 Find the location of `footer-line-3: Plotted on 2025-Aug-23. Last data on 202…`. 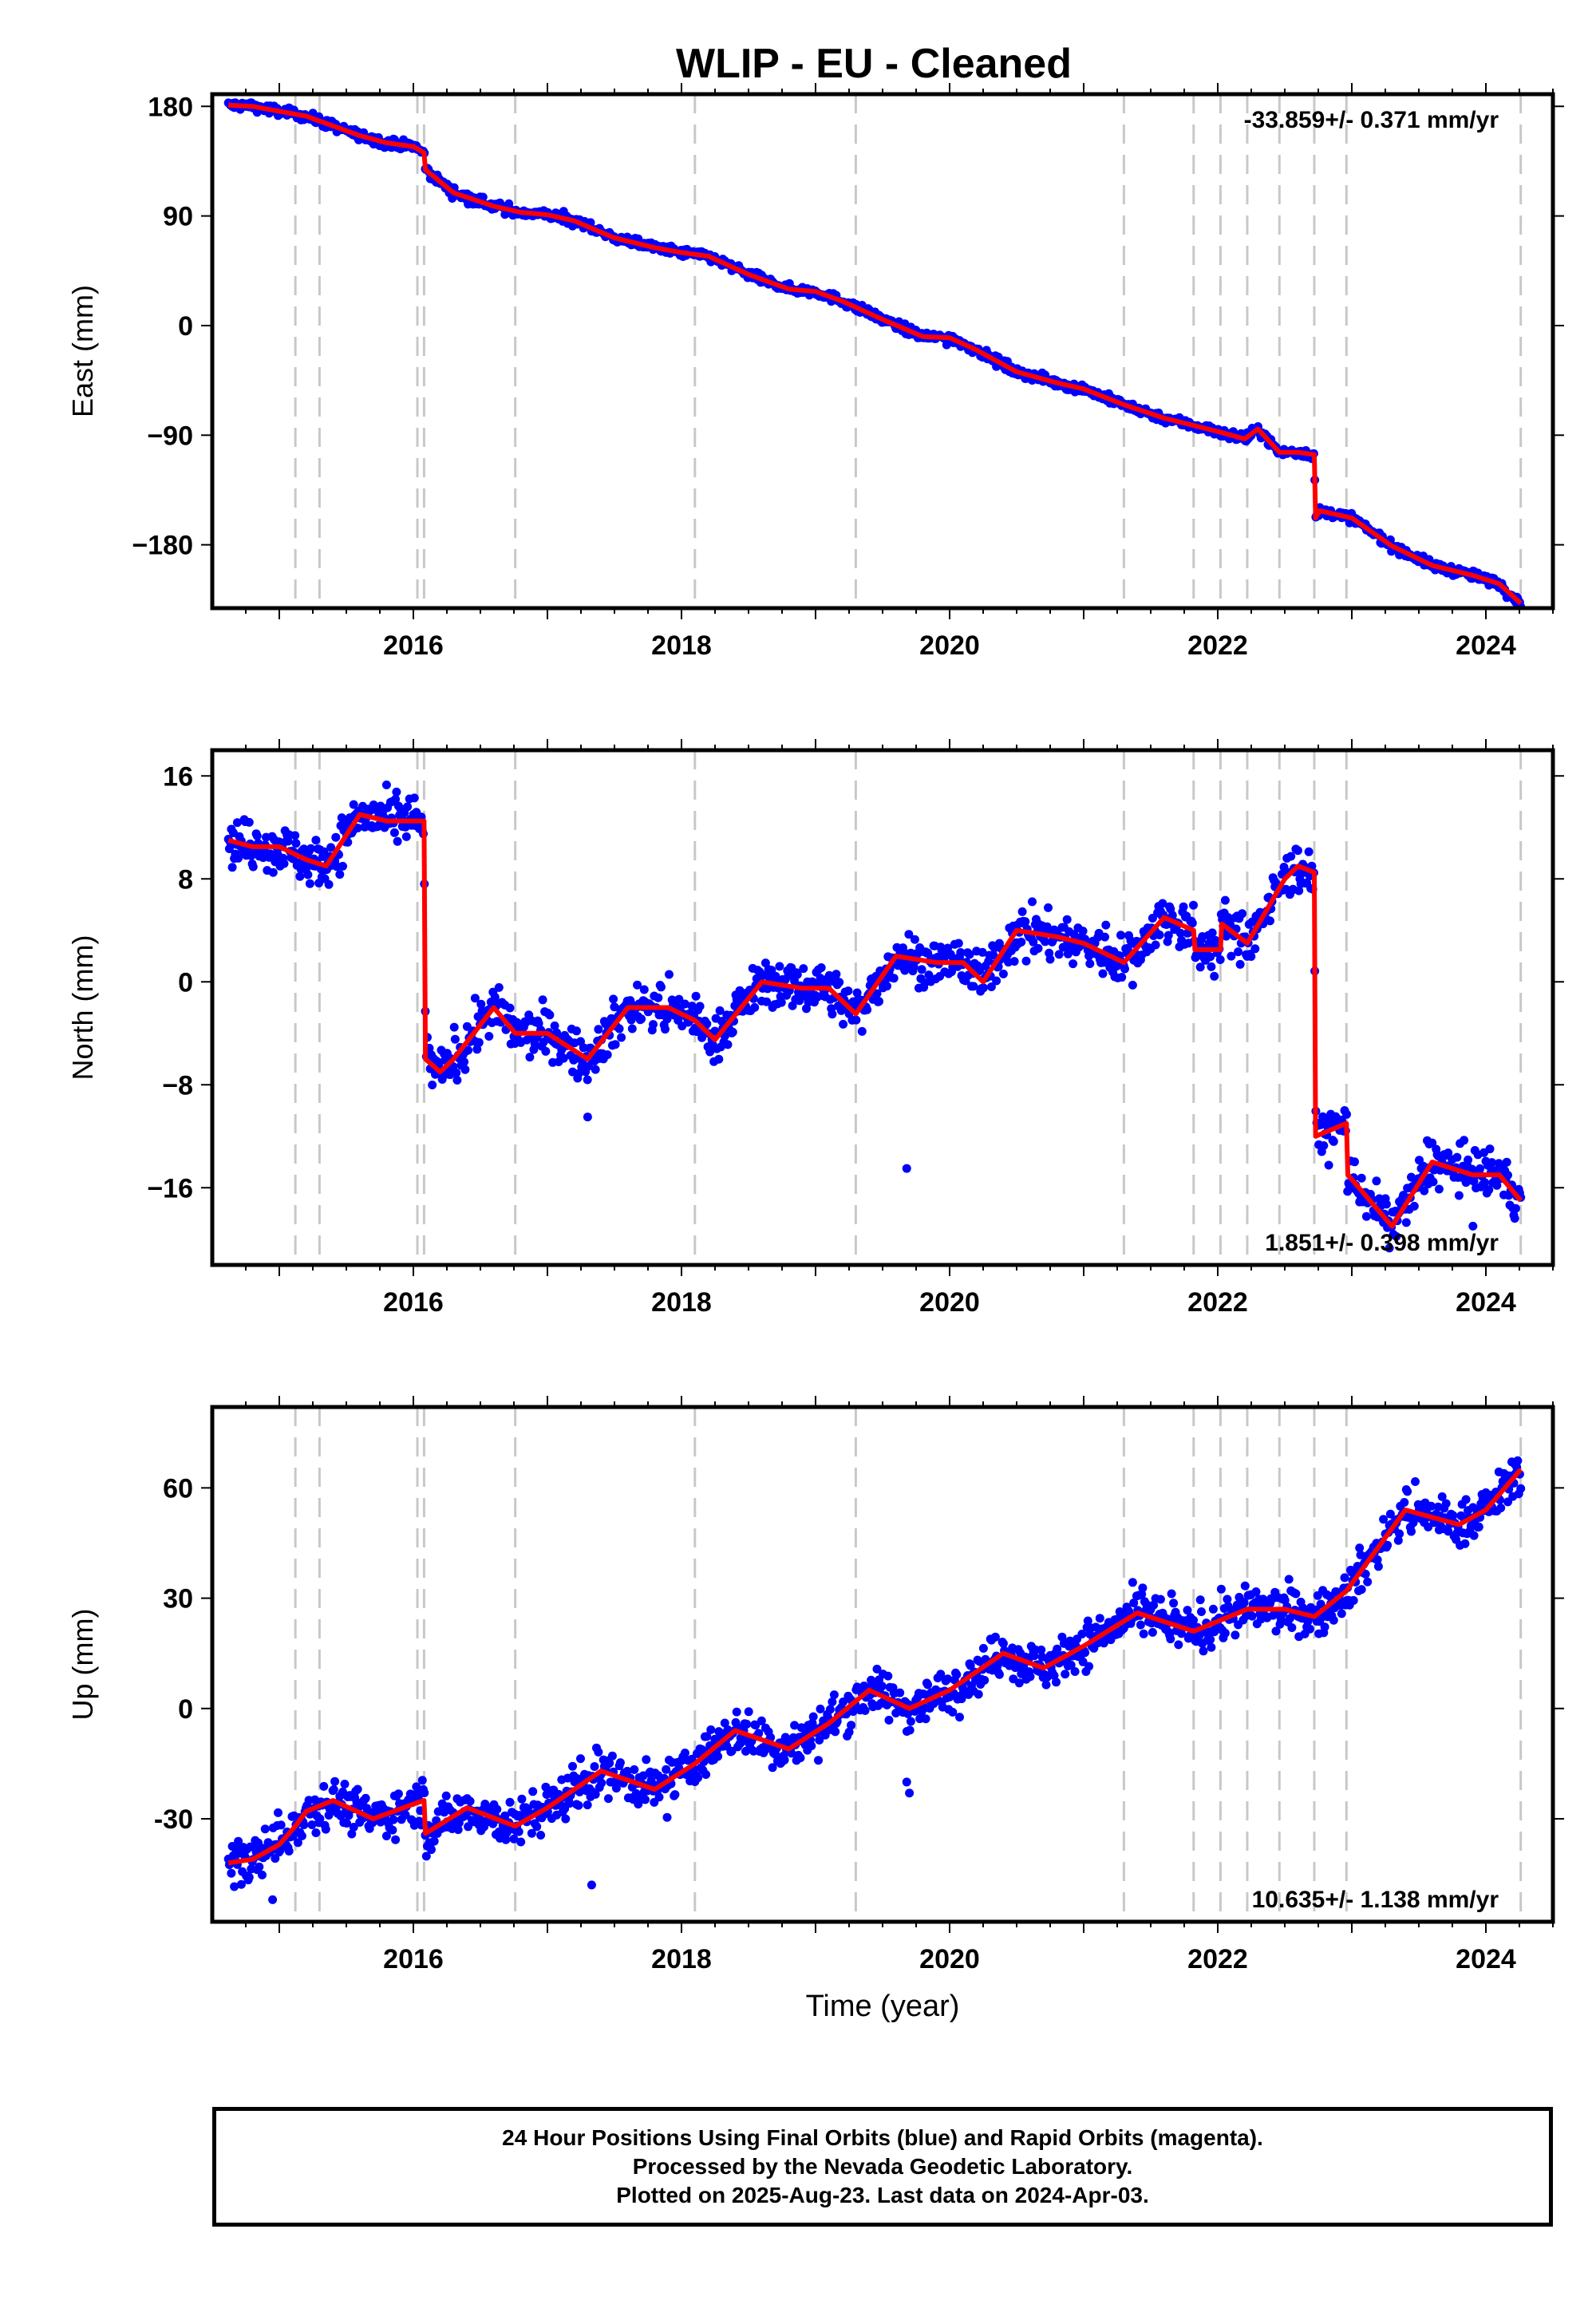

footer-line-3: Plotted on 2025-Aug-23. Last data on 202… is located at coordinates (883, 2195).